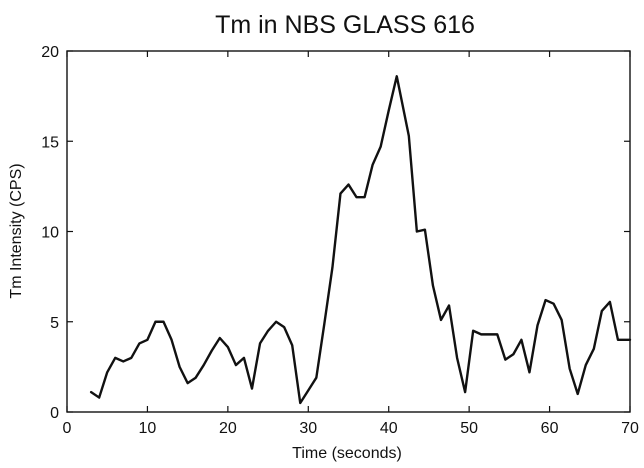  What do you see at coordinates (148, 428) in the screenshot?
I see `x-tick-label: 10` at bounding box center [148, 428].